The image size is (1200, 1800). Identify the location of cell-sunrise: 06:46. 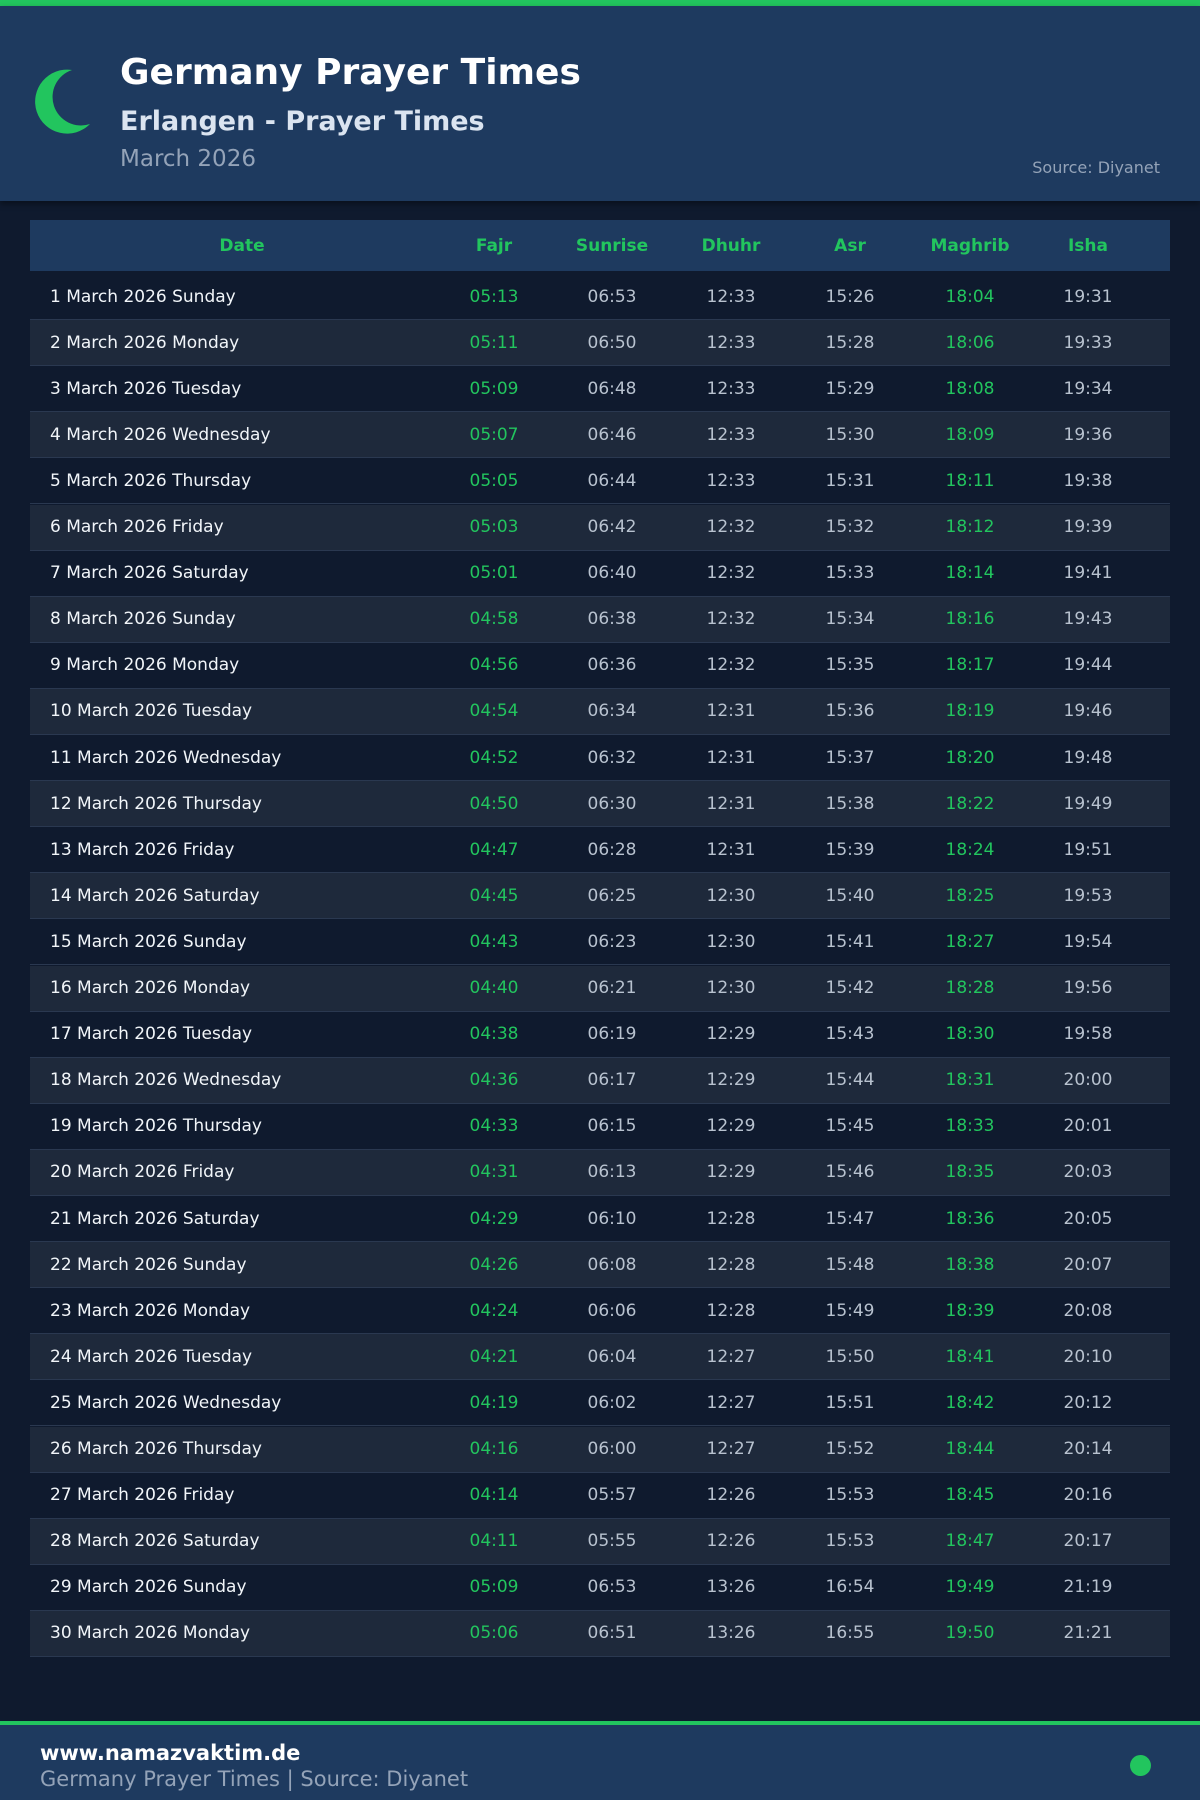
(612, 434).